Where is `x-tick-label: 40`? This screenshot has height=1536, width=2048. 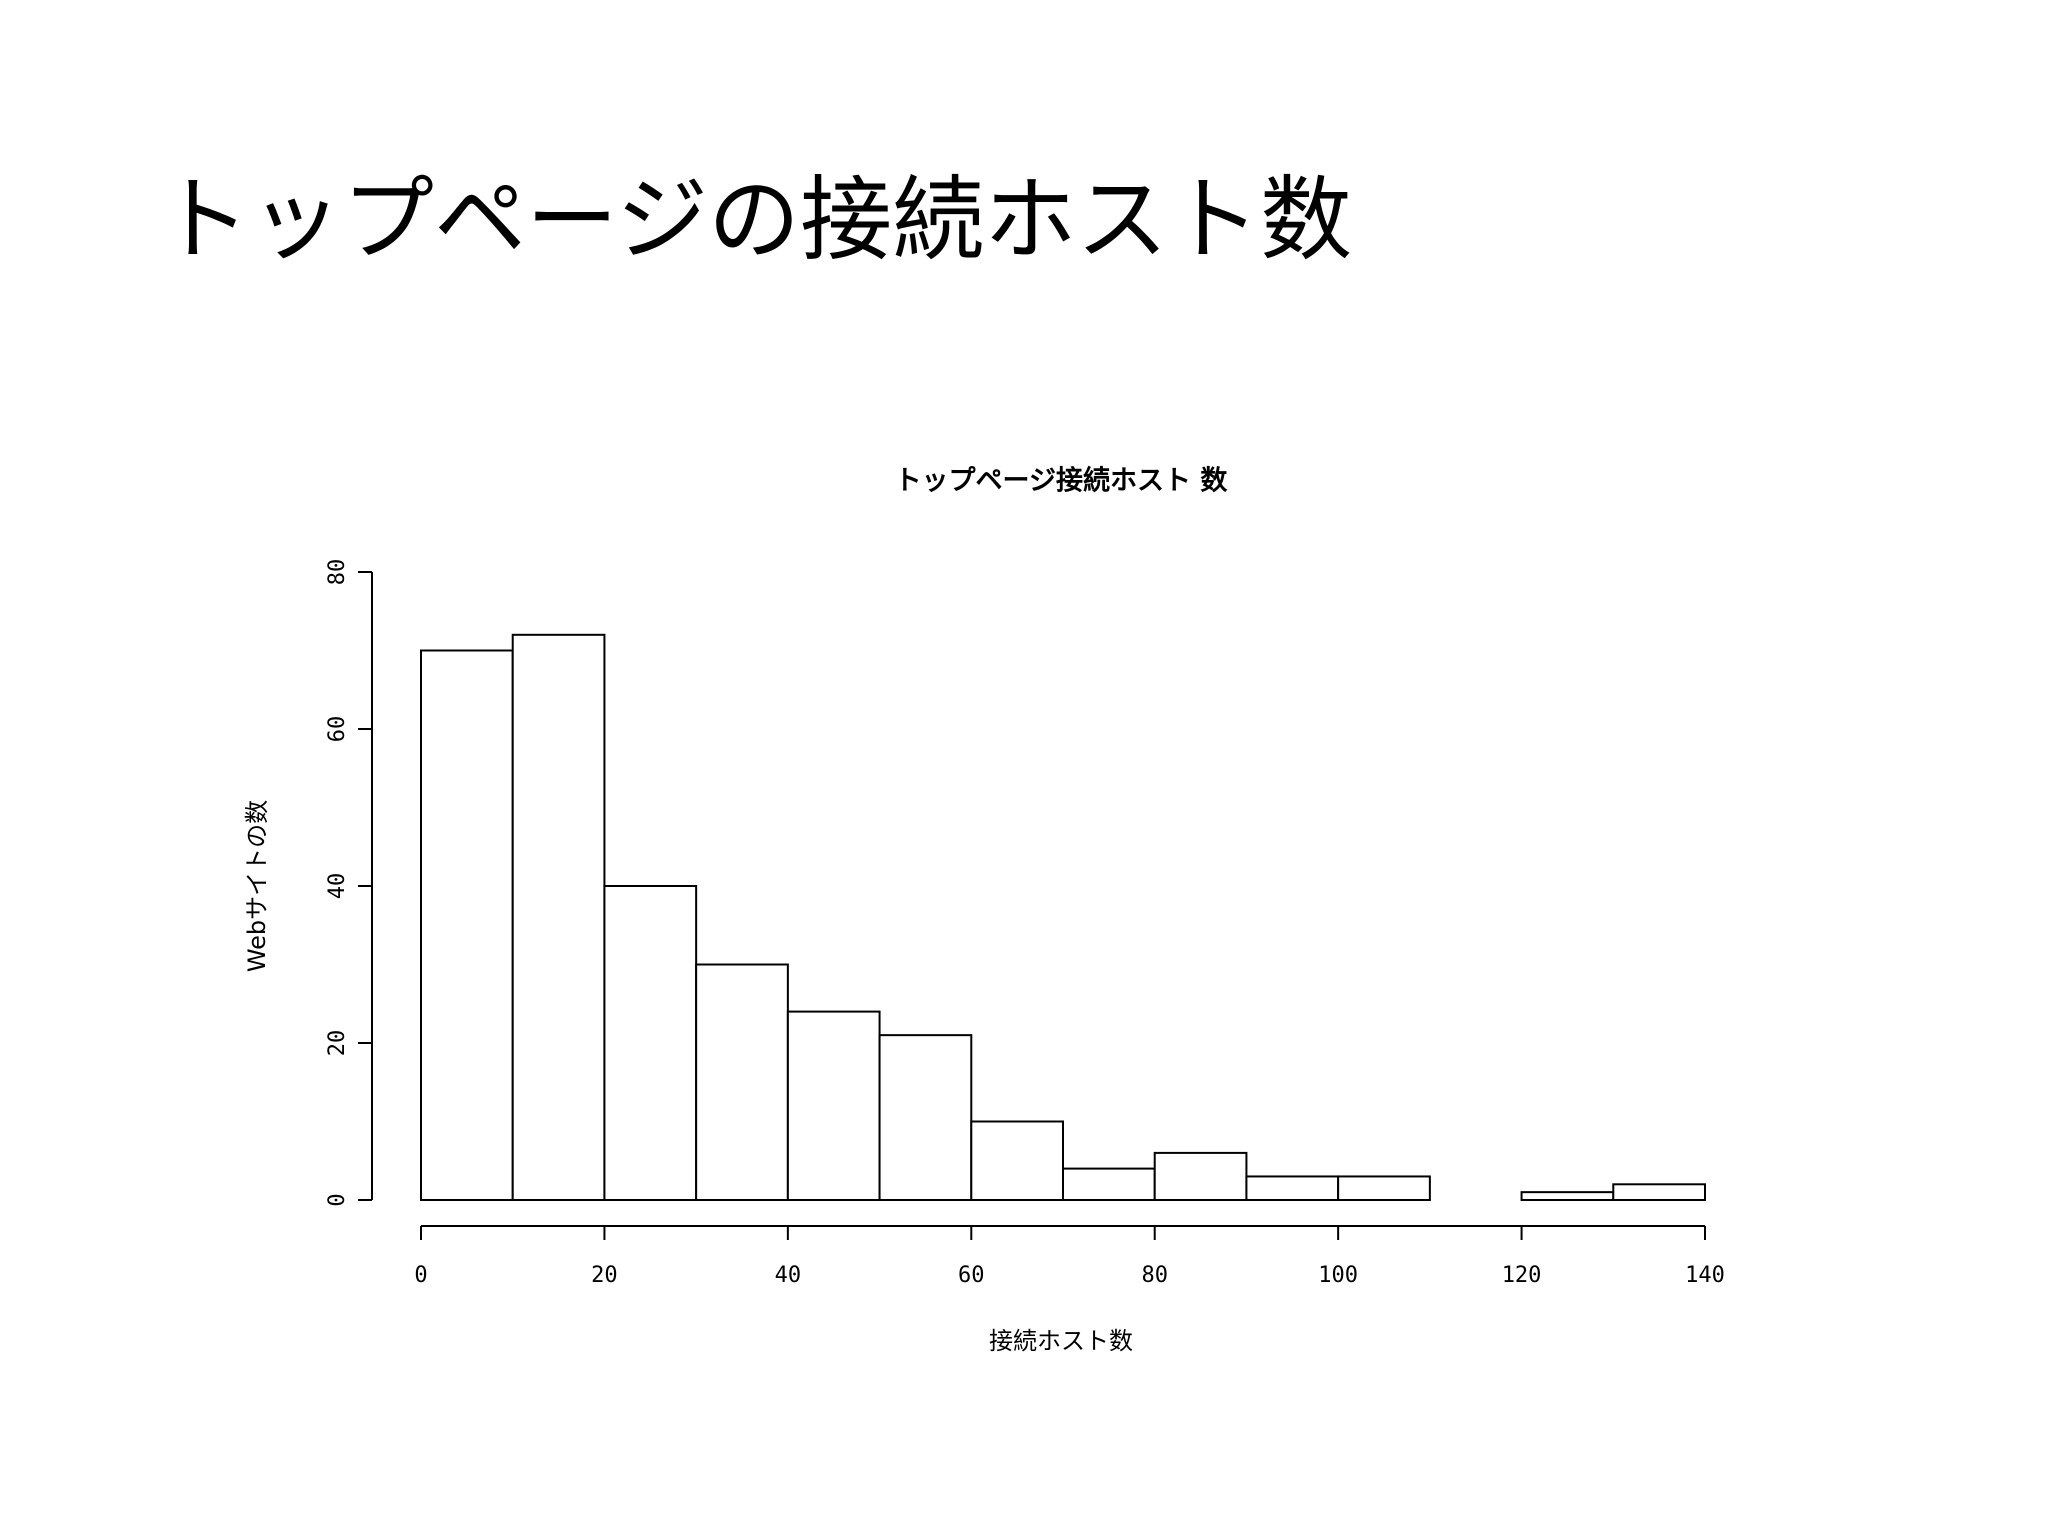 x-tick-label: 40 is located at coordinates (788, 1275).